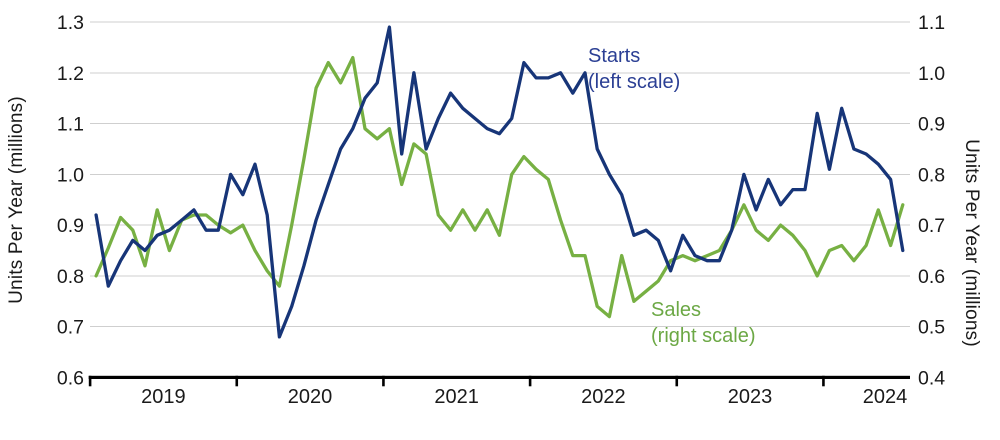 This screenshot has height=440, width=1000. I want to click on x-axis-line, so click(499, 377).